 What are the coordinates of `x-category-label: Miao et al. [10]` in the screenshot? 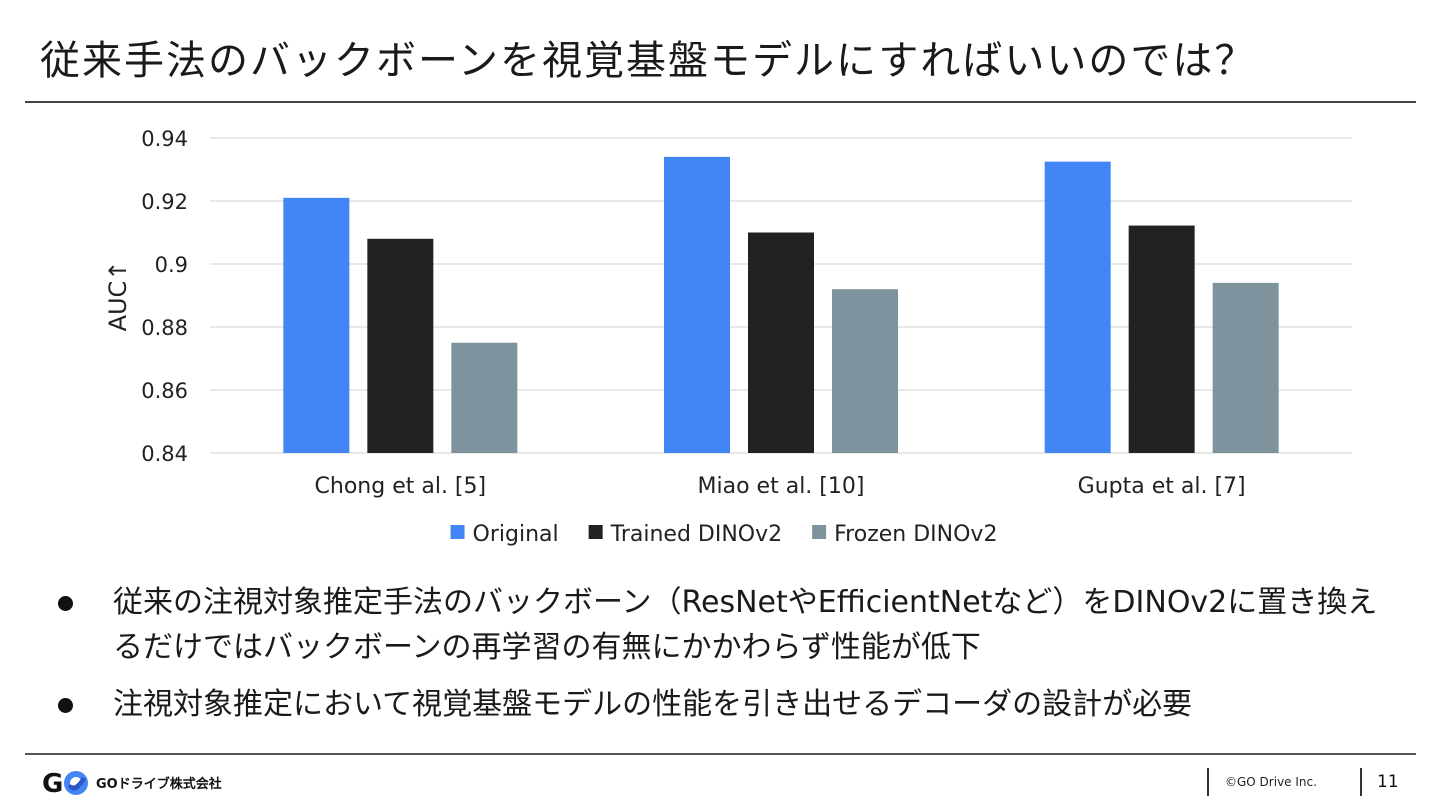 It's located at (781, 486).